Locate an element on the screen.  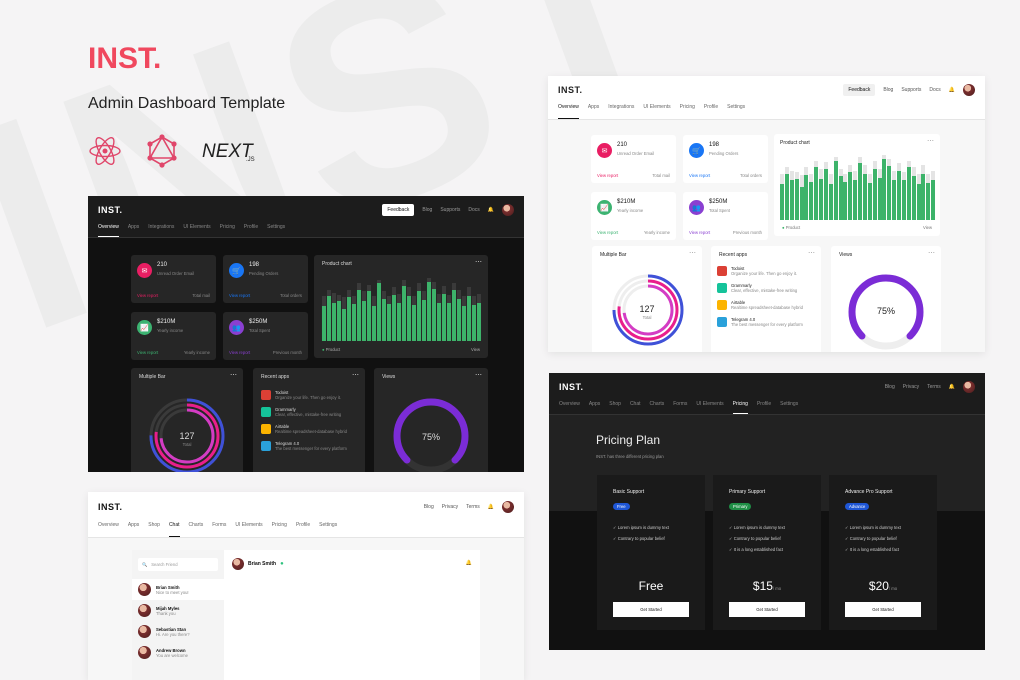
plan-feature: ✓ It is a long established fact is located at coordinates (872, 549).